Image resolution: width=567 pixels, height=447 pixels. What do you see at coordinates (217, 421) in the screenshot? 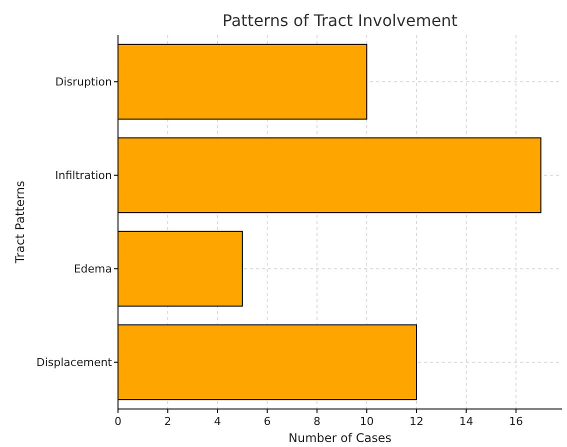
I see `x-tick-label: 4` at bounding box center [217, 421].